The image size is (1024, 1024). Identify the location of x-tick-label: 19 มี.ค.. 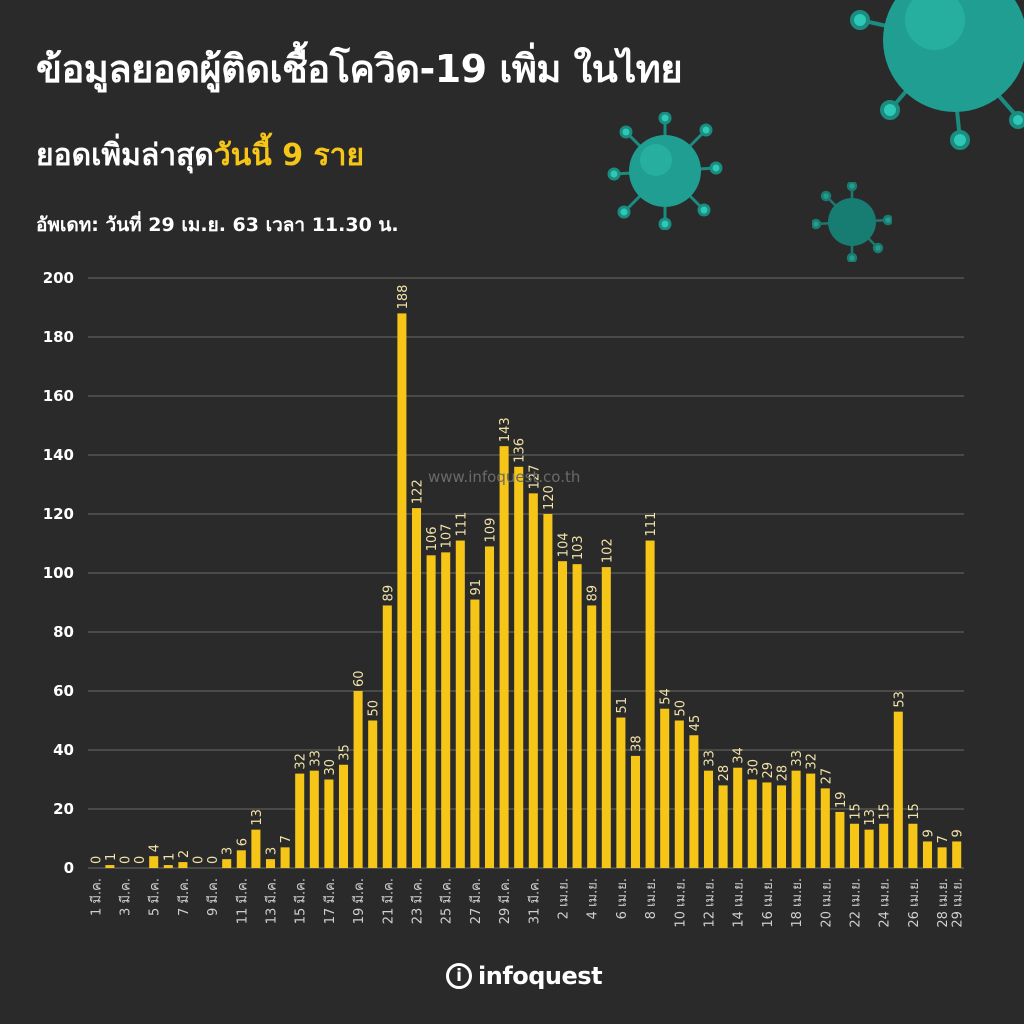
(359, 901).